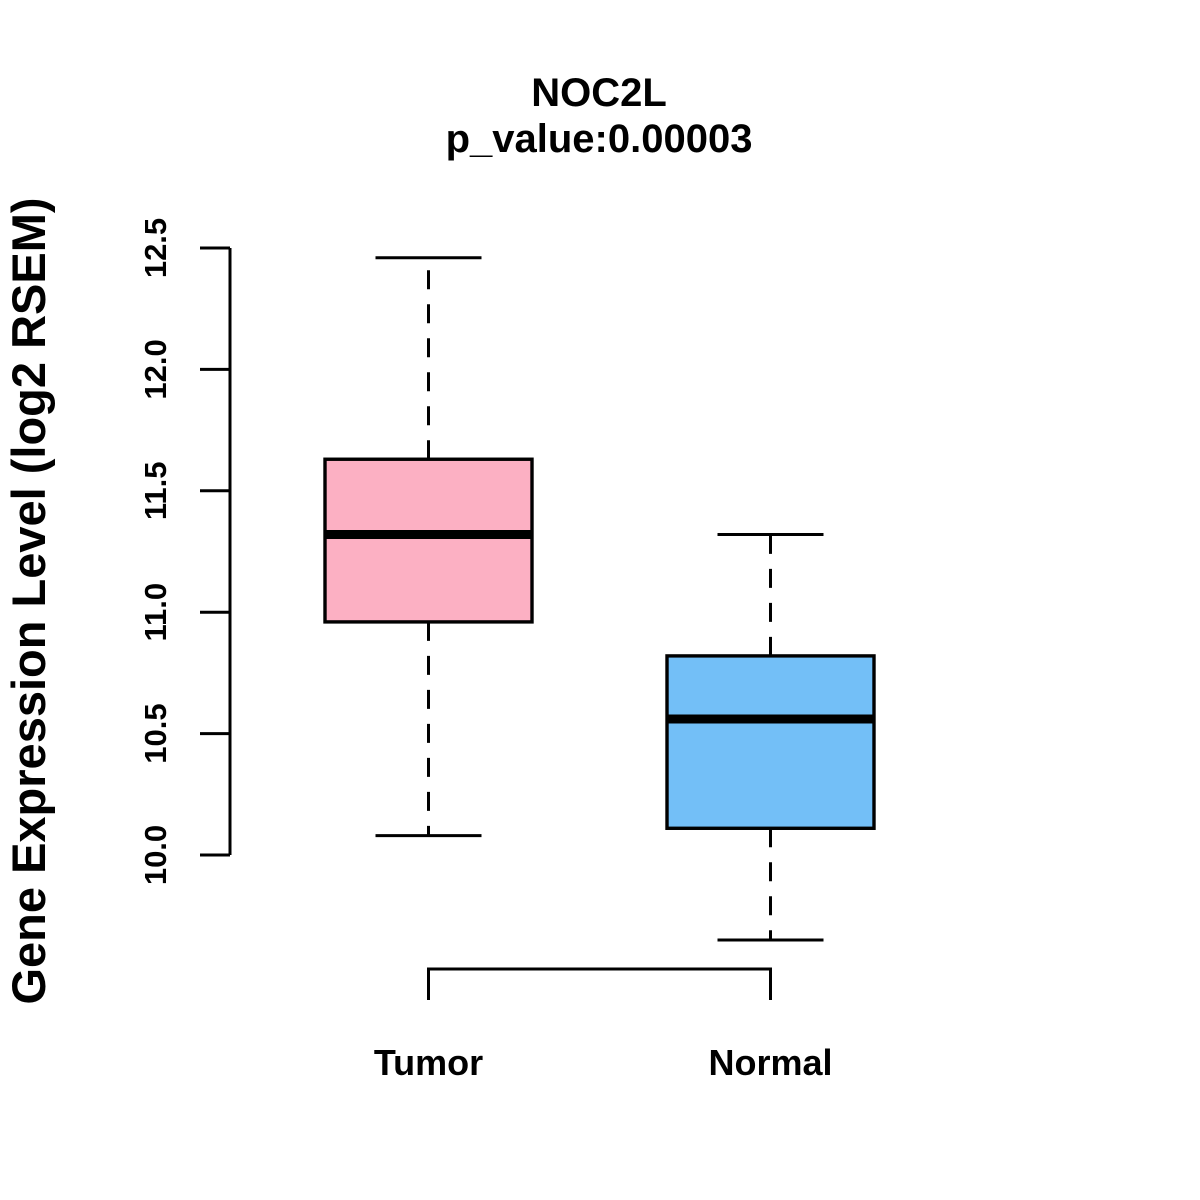 The height and width of the screenshot is (1200, 1200). Describe the element at coordinates (770, 1062) in the screenshot. I see `x-category-label-normal: Normal` at that location.